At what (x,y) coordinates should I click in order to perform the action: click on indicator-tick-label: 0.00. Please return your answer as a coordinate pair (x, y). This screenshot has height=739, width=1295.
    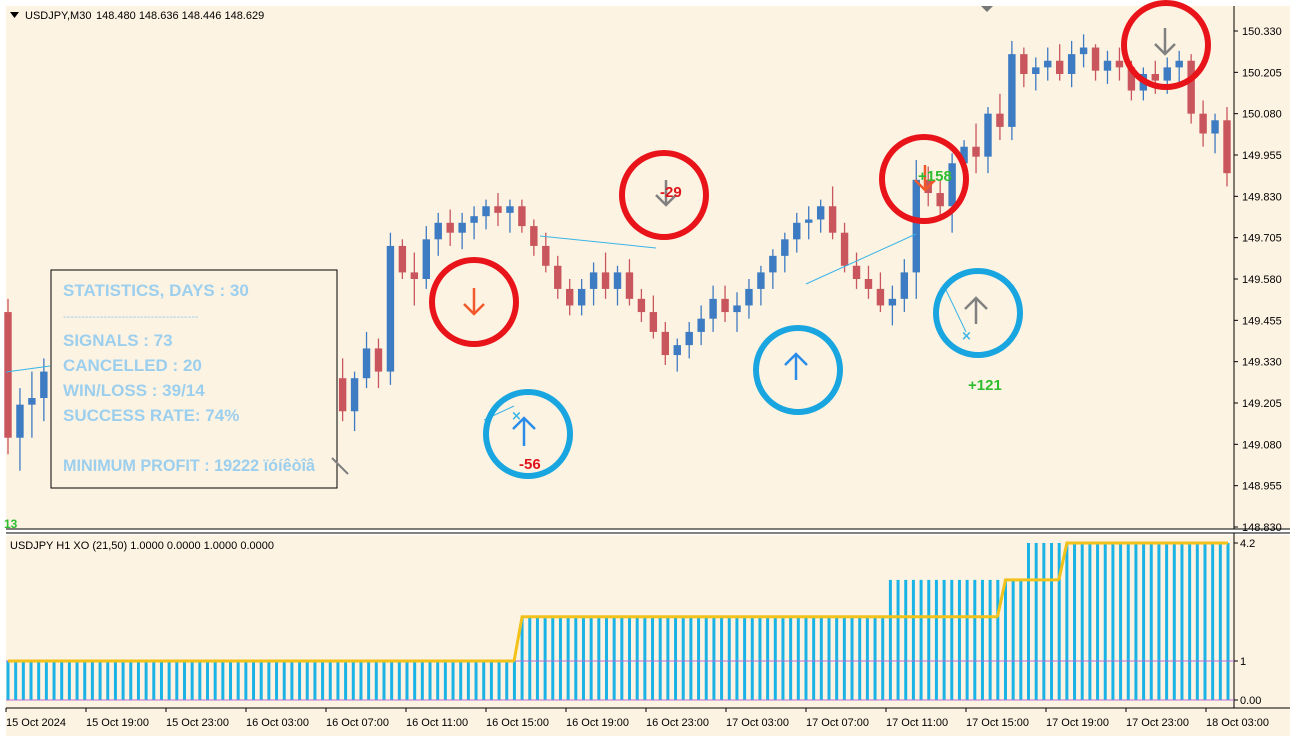
    Looking at the image, I should click on (1250, 701).